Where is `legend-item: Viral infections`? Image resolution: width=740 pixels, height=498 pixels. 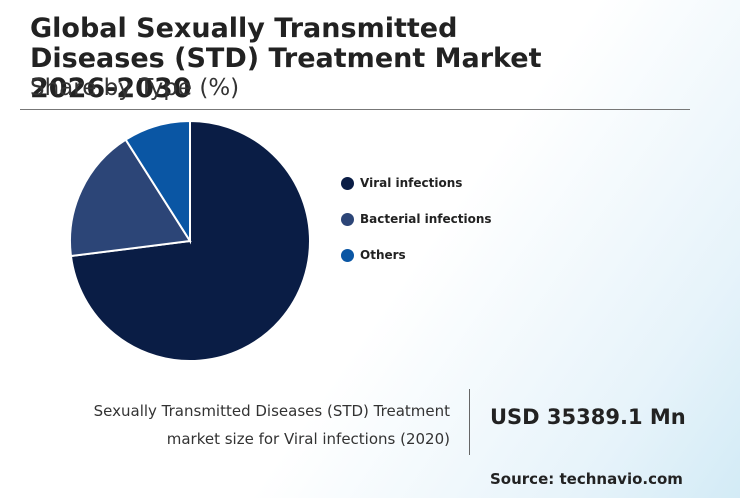 legend-item: Viral infections is located at coordinates (416, 183).